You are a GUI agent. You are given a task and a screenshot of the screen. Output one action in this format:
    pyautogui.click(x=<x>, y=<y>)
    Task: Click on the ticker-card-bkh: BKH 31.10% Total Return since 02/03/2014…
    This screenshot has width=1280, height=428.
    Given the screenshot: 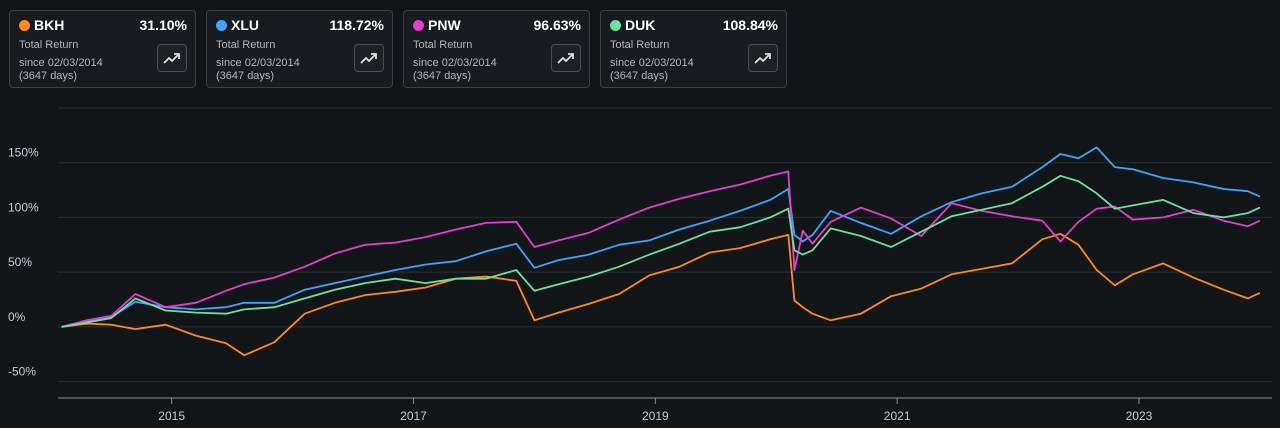 What is the action you would take?
    pyautogui.click(x=102, y=49)
    